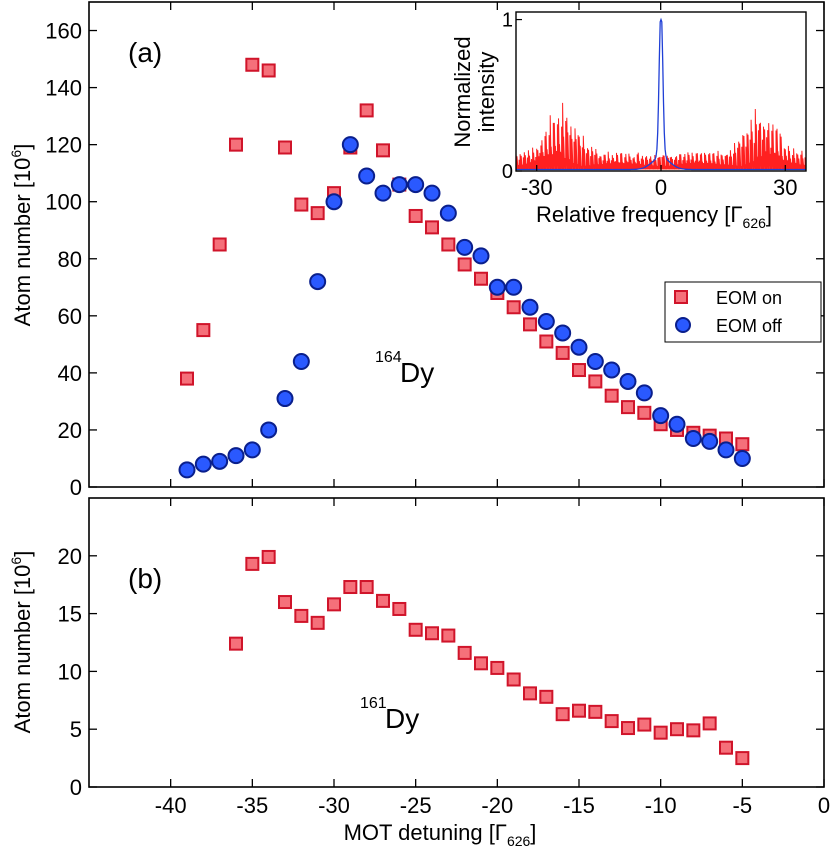 The height and width of the screenshot is (858, 830). I want to click on svg-text: 161, so click(373, 703).